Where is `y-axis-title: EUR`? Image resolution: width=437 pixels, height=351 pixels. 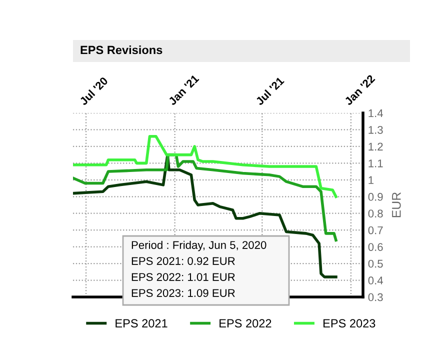 y-axis-title: EUR is located at coordinates (396, 205).